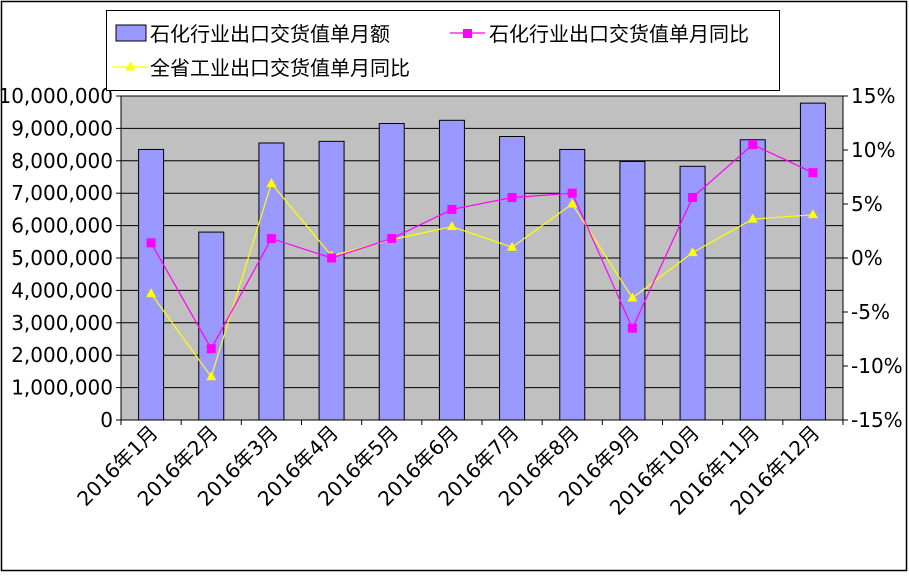 The image size is (909, 577). I want to click on y-left-tick-label: 3,000,000, so click(62, 323).